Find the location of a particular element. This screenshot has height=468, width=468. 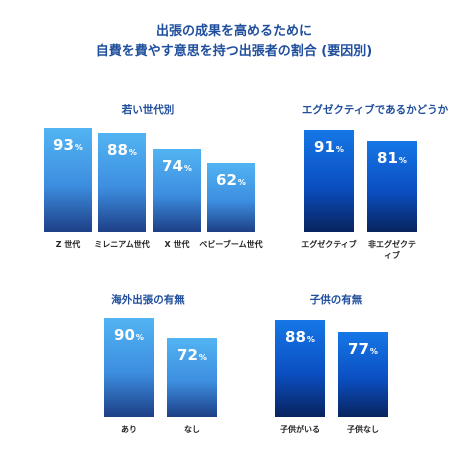

category-label: 子供がいる is located at coordinates (300, 429).